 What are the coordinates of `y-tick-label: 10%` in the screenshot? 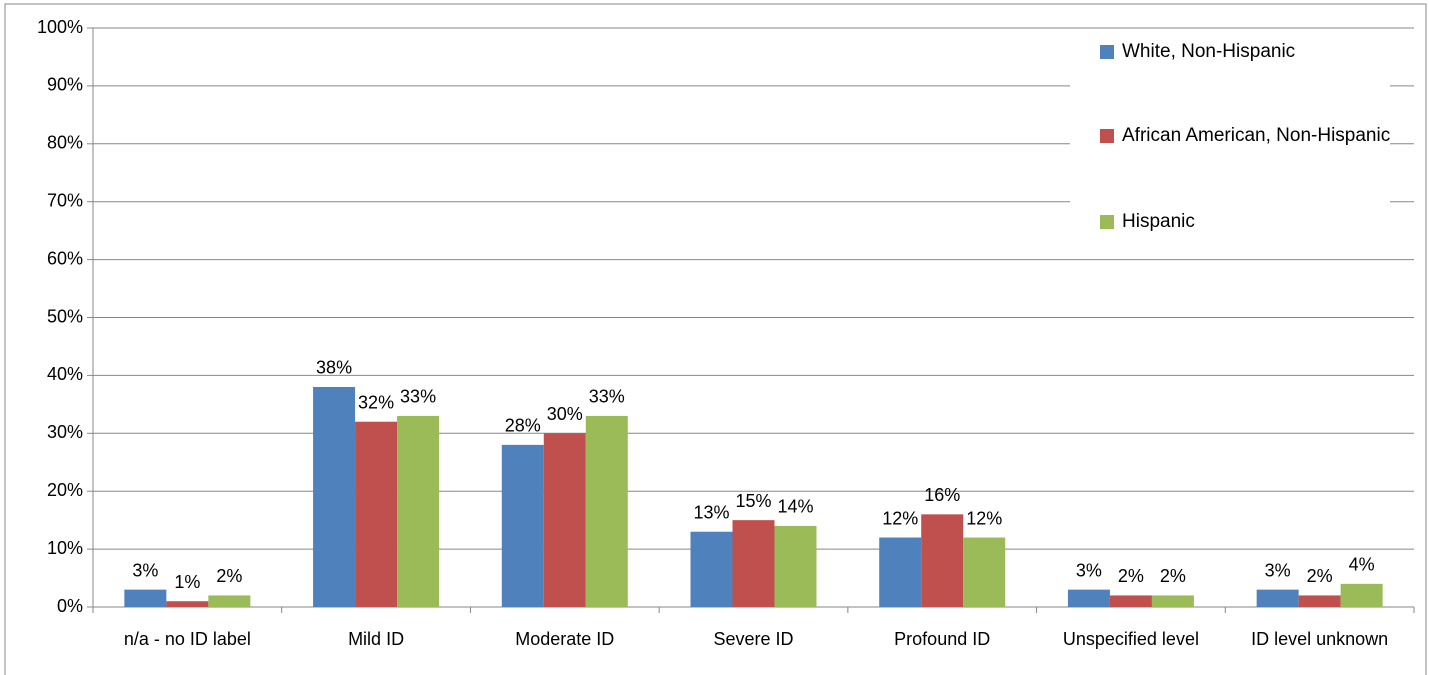 It's located at (65, 548).